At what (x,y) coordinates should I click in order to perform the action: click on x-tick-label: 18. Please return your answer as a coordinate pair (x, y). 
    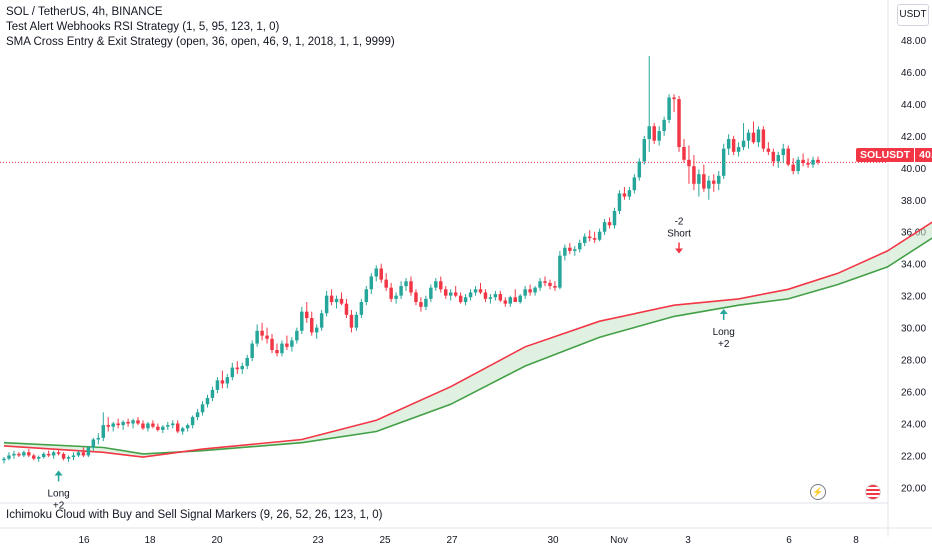
    Looking at the image, I should click on (150, 540).